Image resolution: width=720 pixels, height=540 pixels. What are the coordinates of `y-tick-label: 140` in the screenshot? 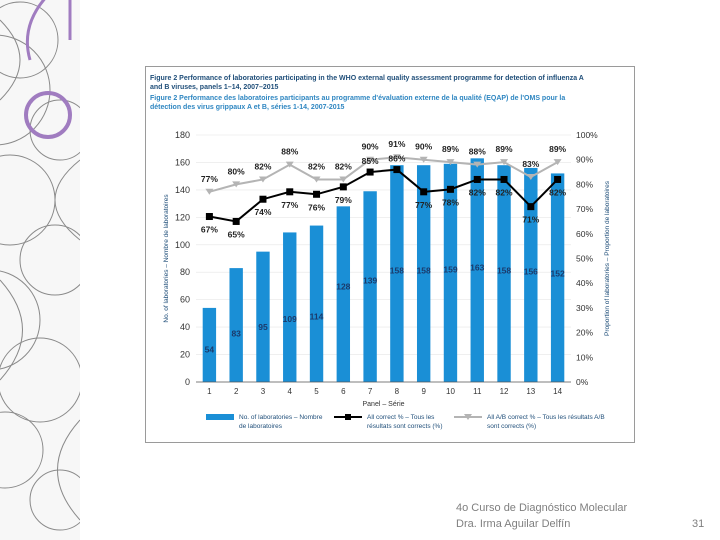 It's located at (182, 190).